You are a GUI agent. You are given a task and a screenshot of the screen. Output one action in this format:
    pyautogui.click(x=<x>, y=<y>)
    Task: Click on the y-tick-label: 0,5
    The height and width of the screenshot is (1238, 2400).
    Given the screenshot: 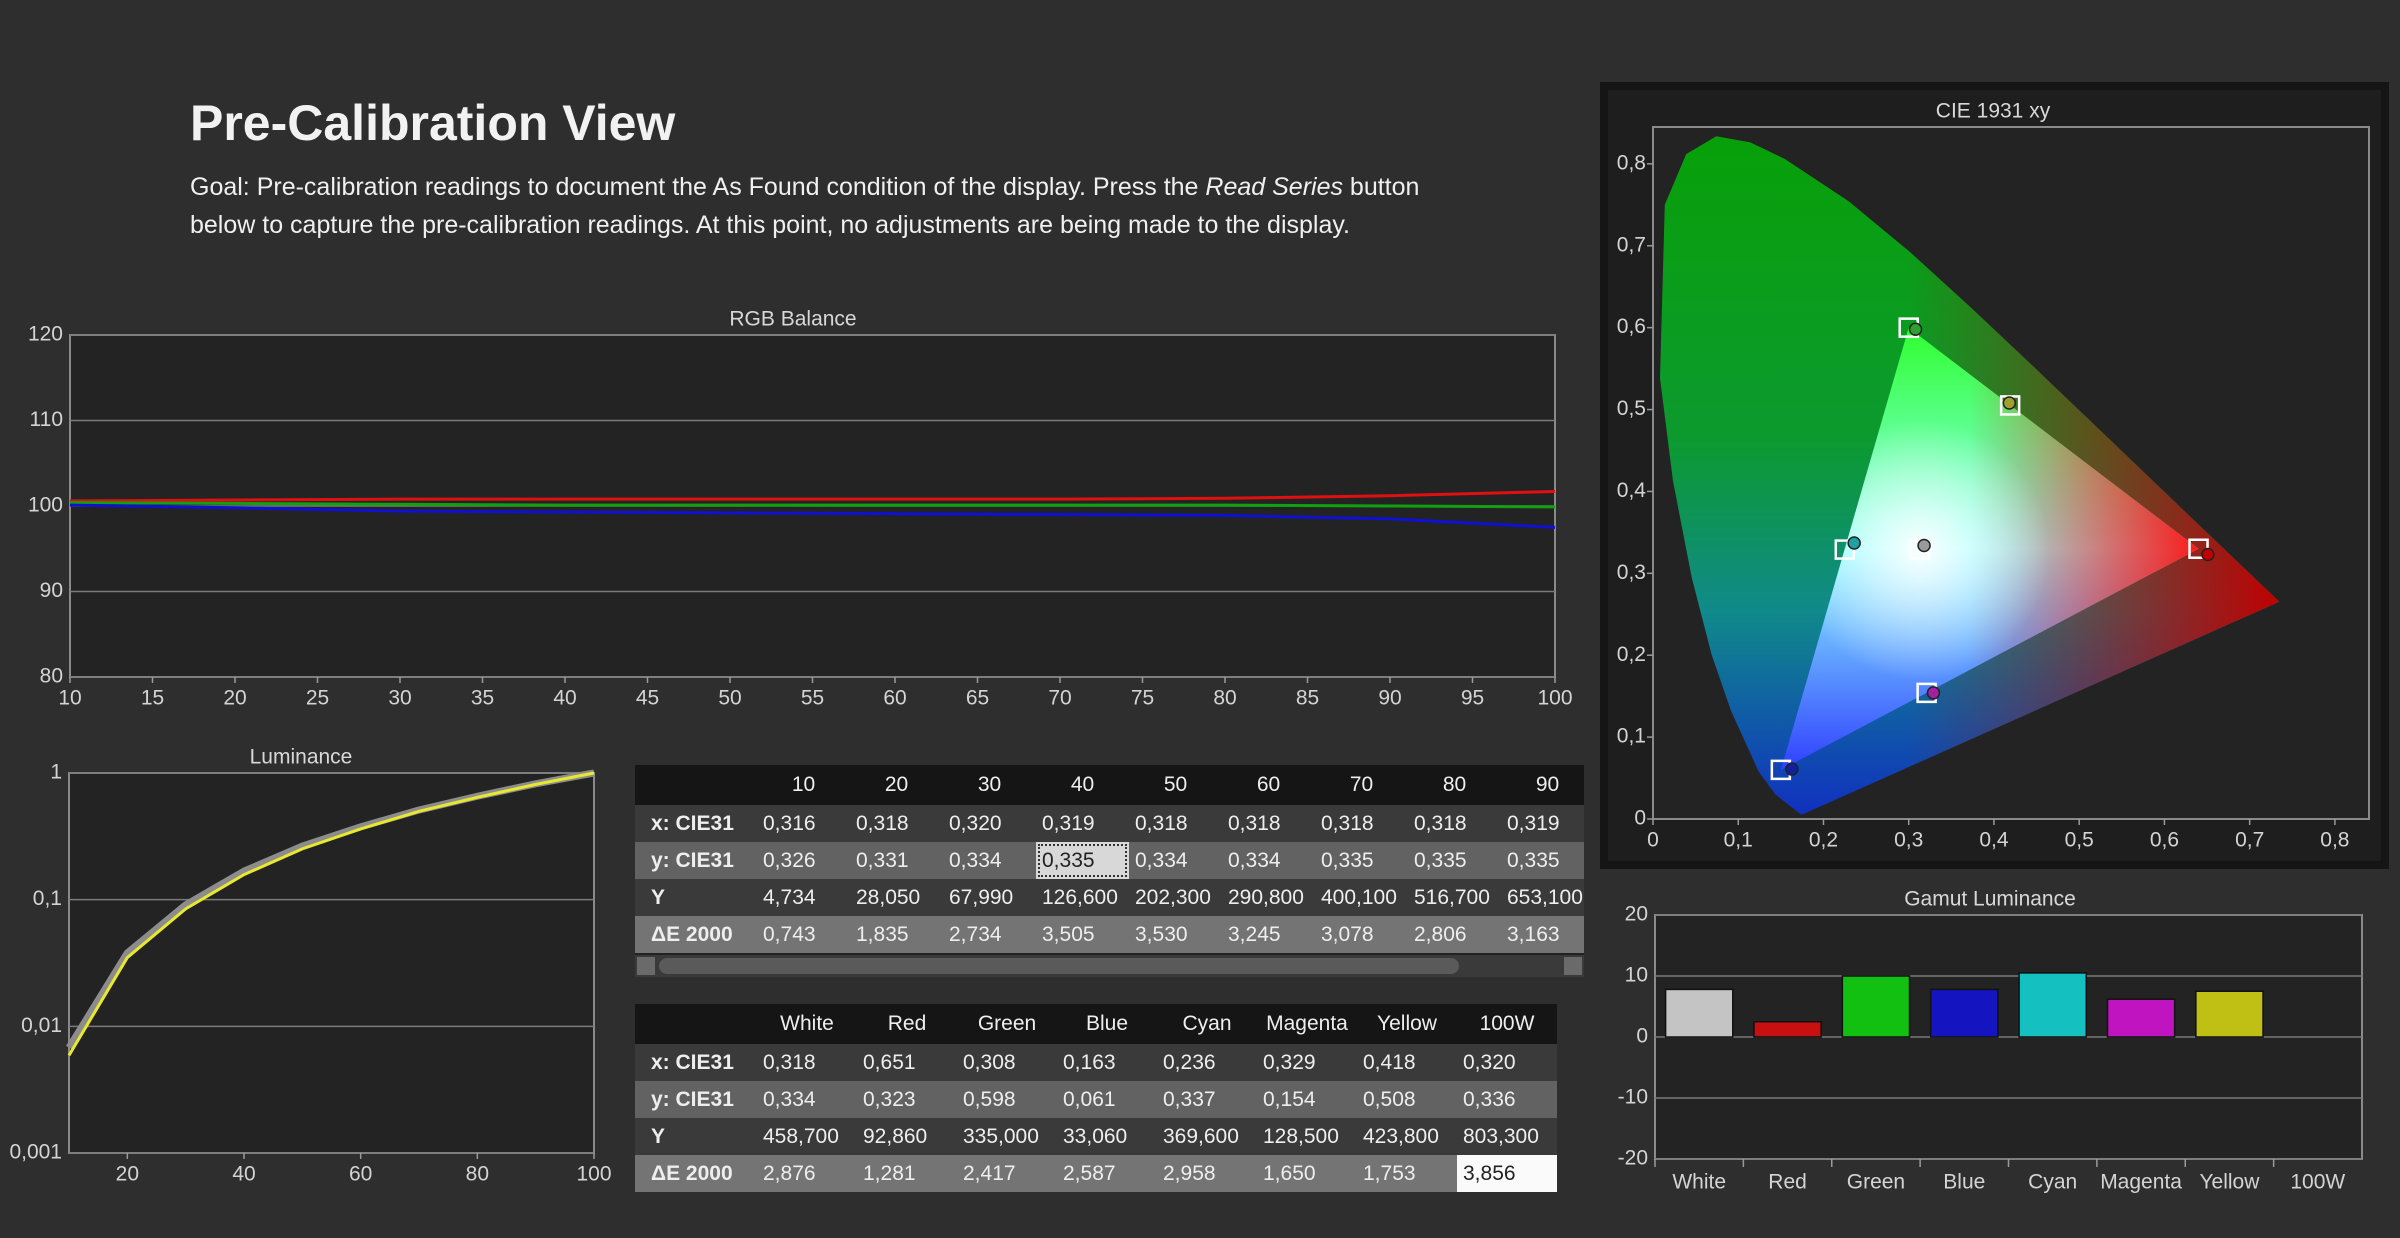 What is the action you would take?
    pyautogui.click(x=1631, y=408)
    